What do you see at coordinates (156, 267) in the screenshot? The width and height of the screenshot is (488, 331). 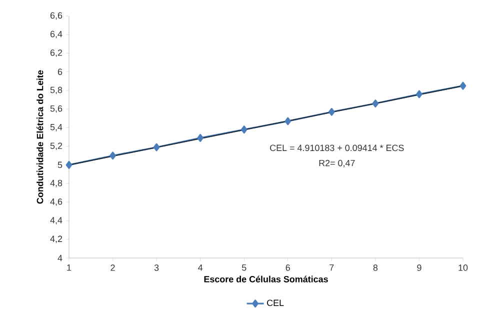 I see `x-tick-label: 3` at bounding box center [156, 267].